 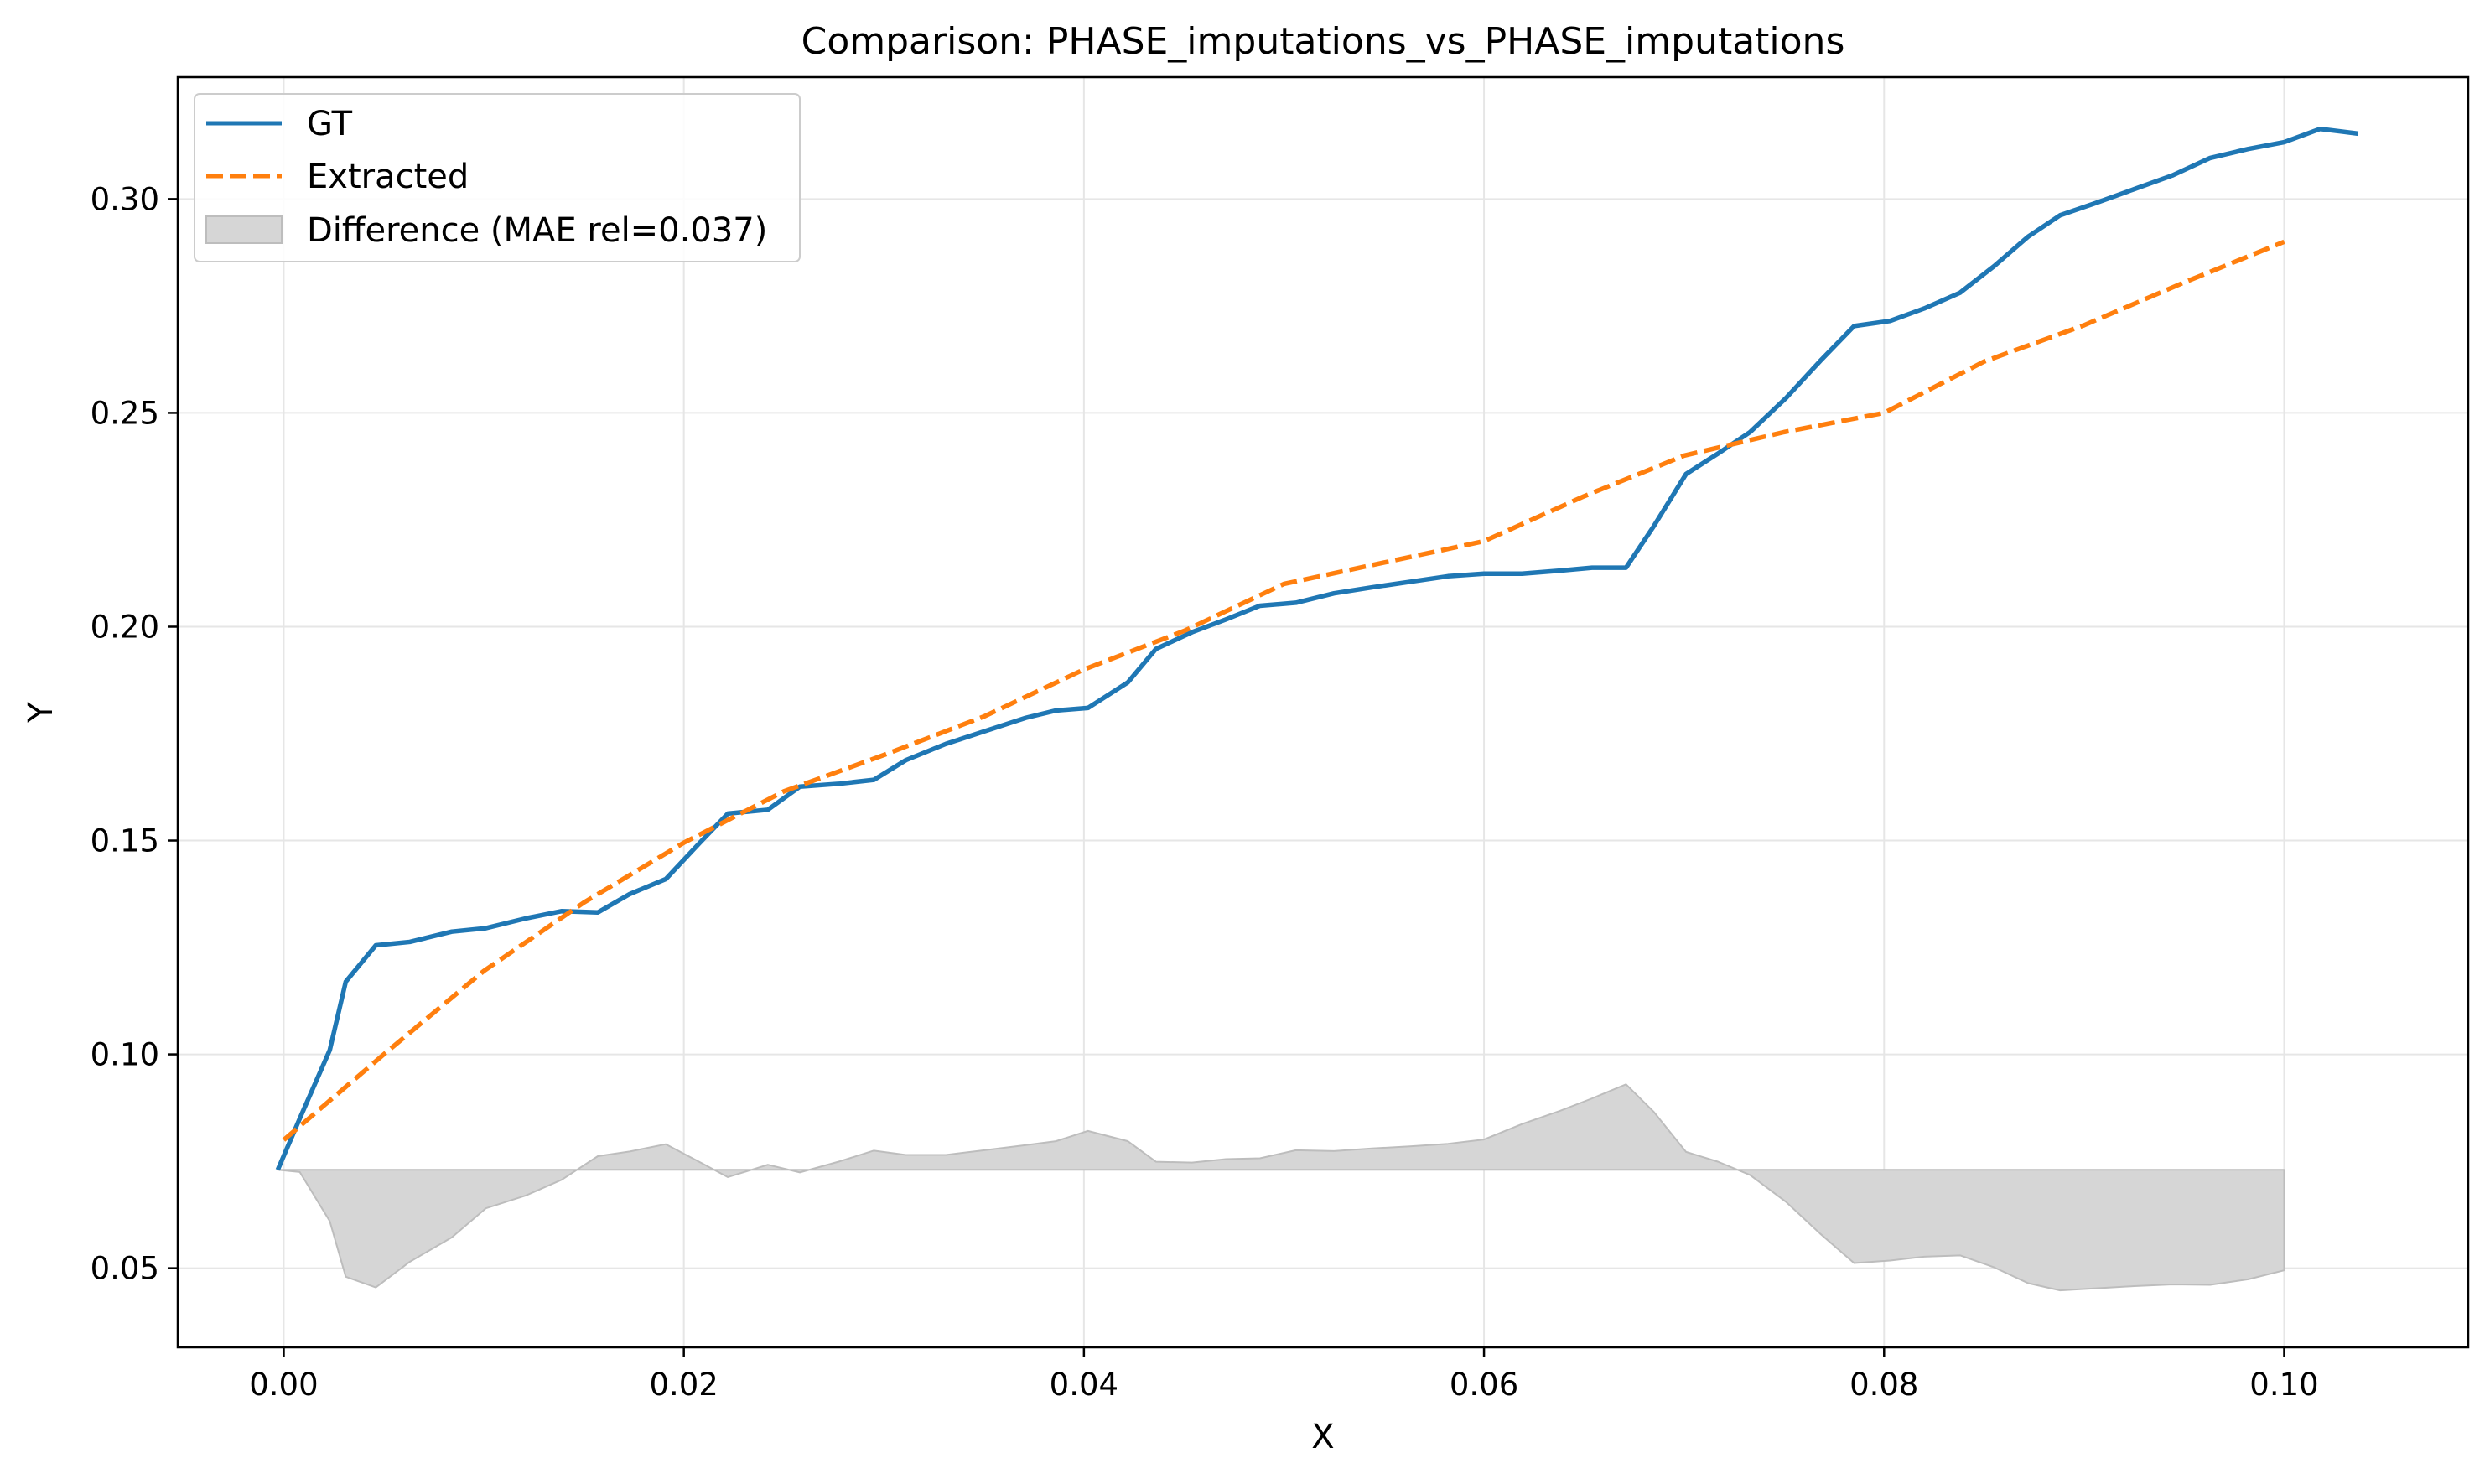 I want to click on y-tick-label: 0.05, so click(x=125, y=1269).